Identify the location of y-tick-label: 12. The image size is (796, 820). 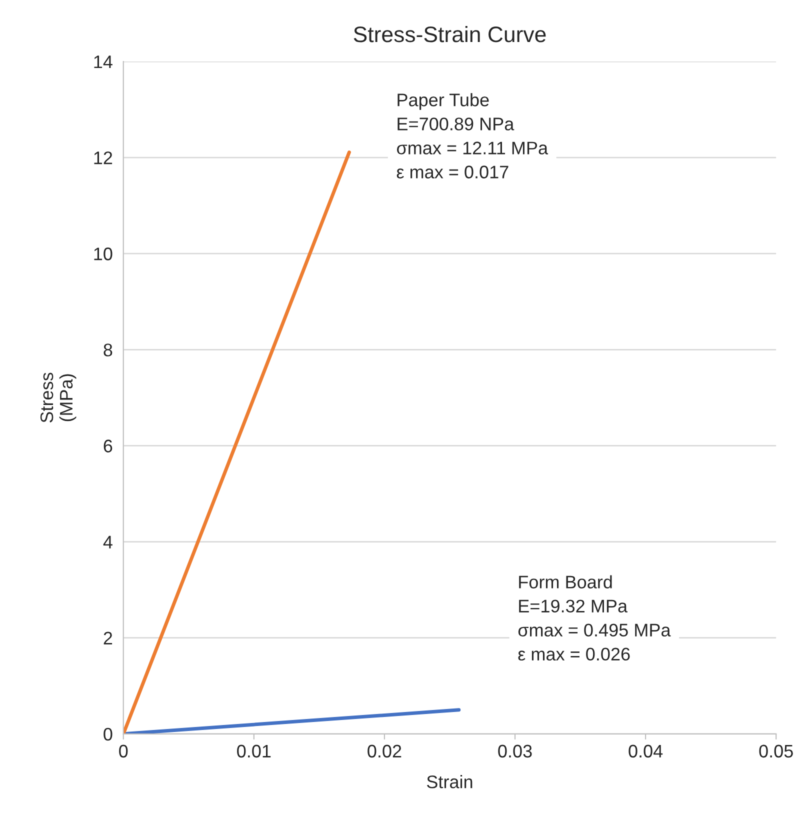
(103, 157).